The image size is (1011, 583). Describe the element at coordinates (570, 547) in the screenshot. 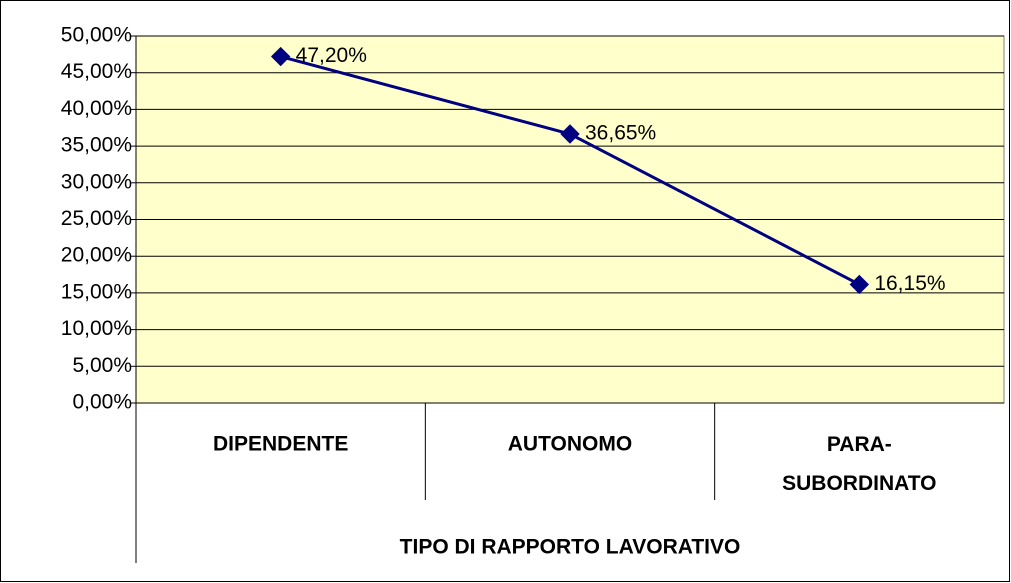

I see `x-axis-title: TIPO DI RAPPORTO LAVORATIVO` at that location.